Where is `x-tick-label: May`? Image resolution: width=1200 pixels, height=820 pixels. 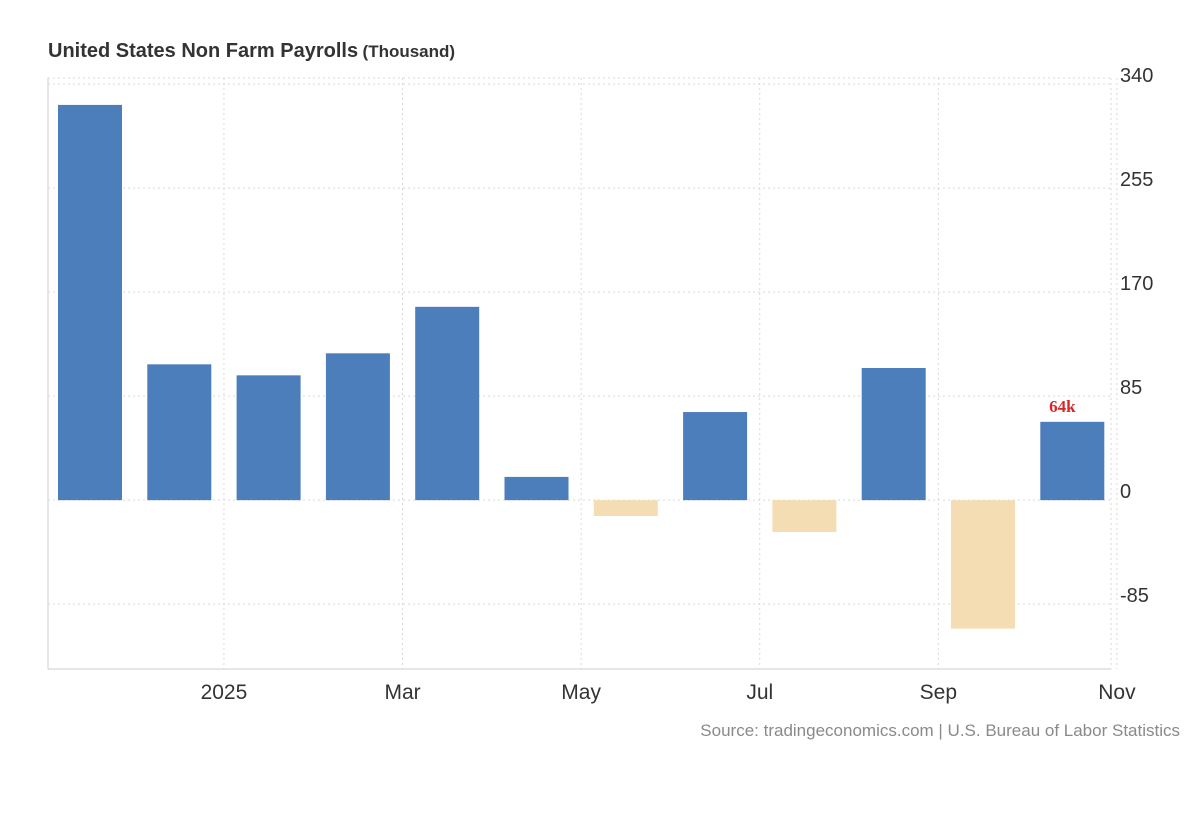 x-tick-label: May is located at coordinates (581, 692).